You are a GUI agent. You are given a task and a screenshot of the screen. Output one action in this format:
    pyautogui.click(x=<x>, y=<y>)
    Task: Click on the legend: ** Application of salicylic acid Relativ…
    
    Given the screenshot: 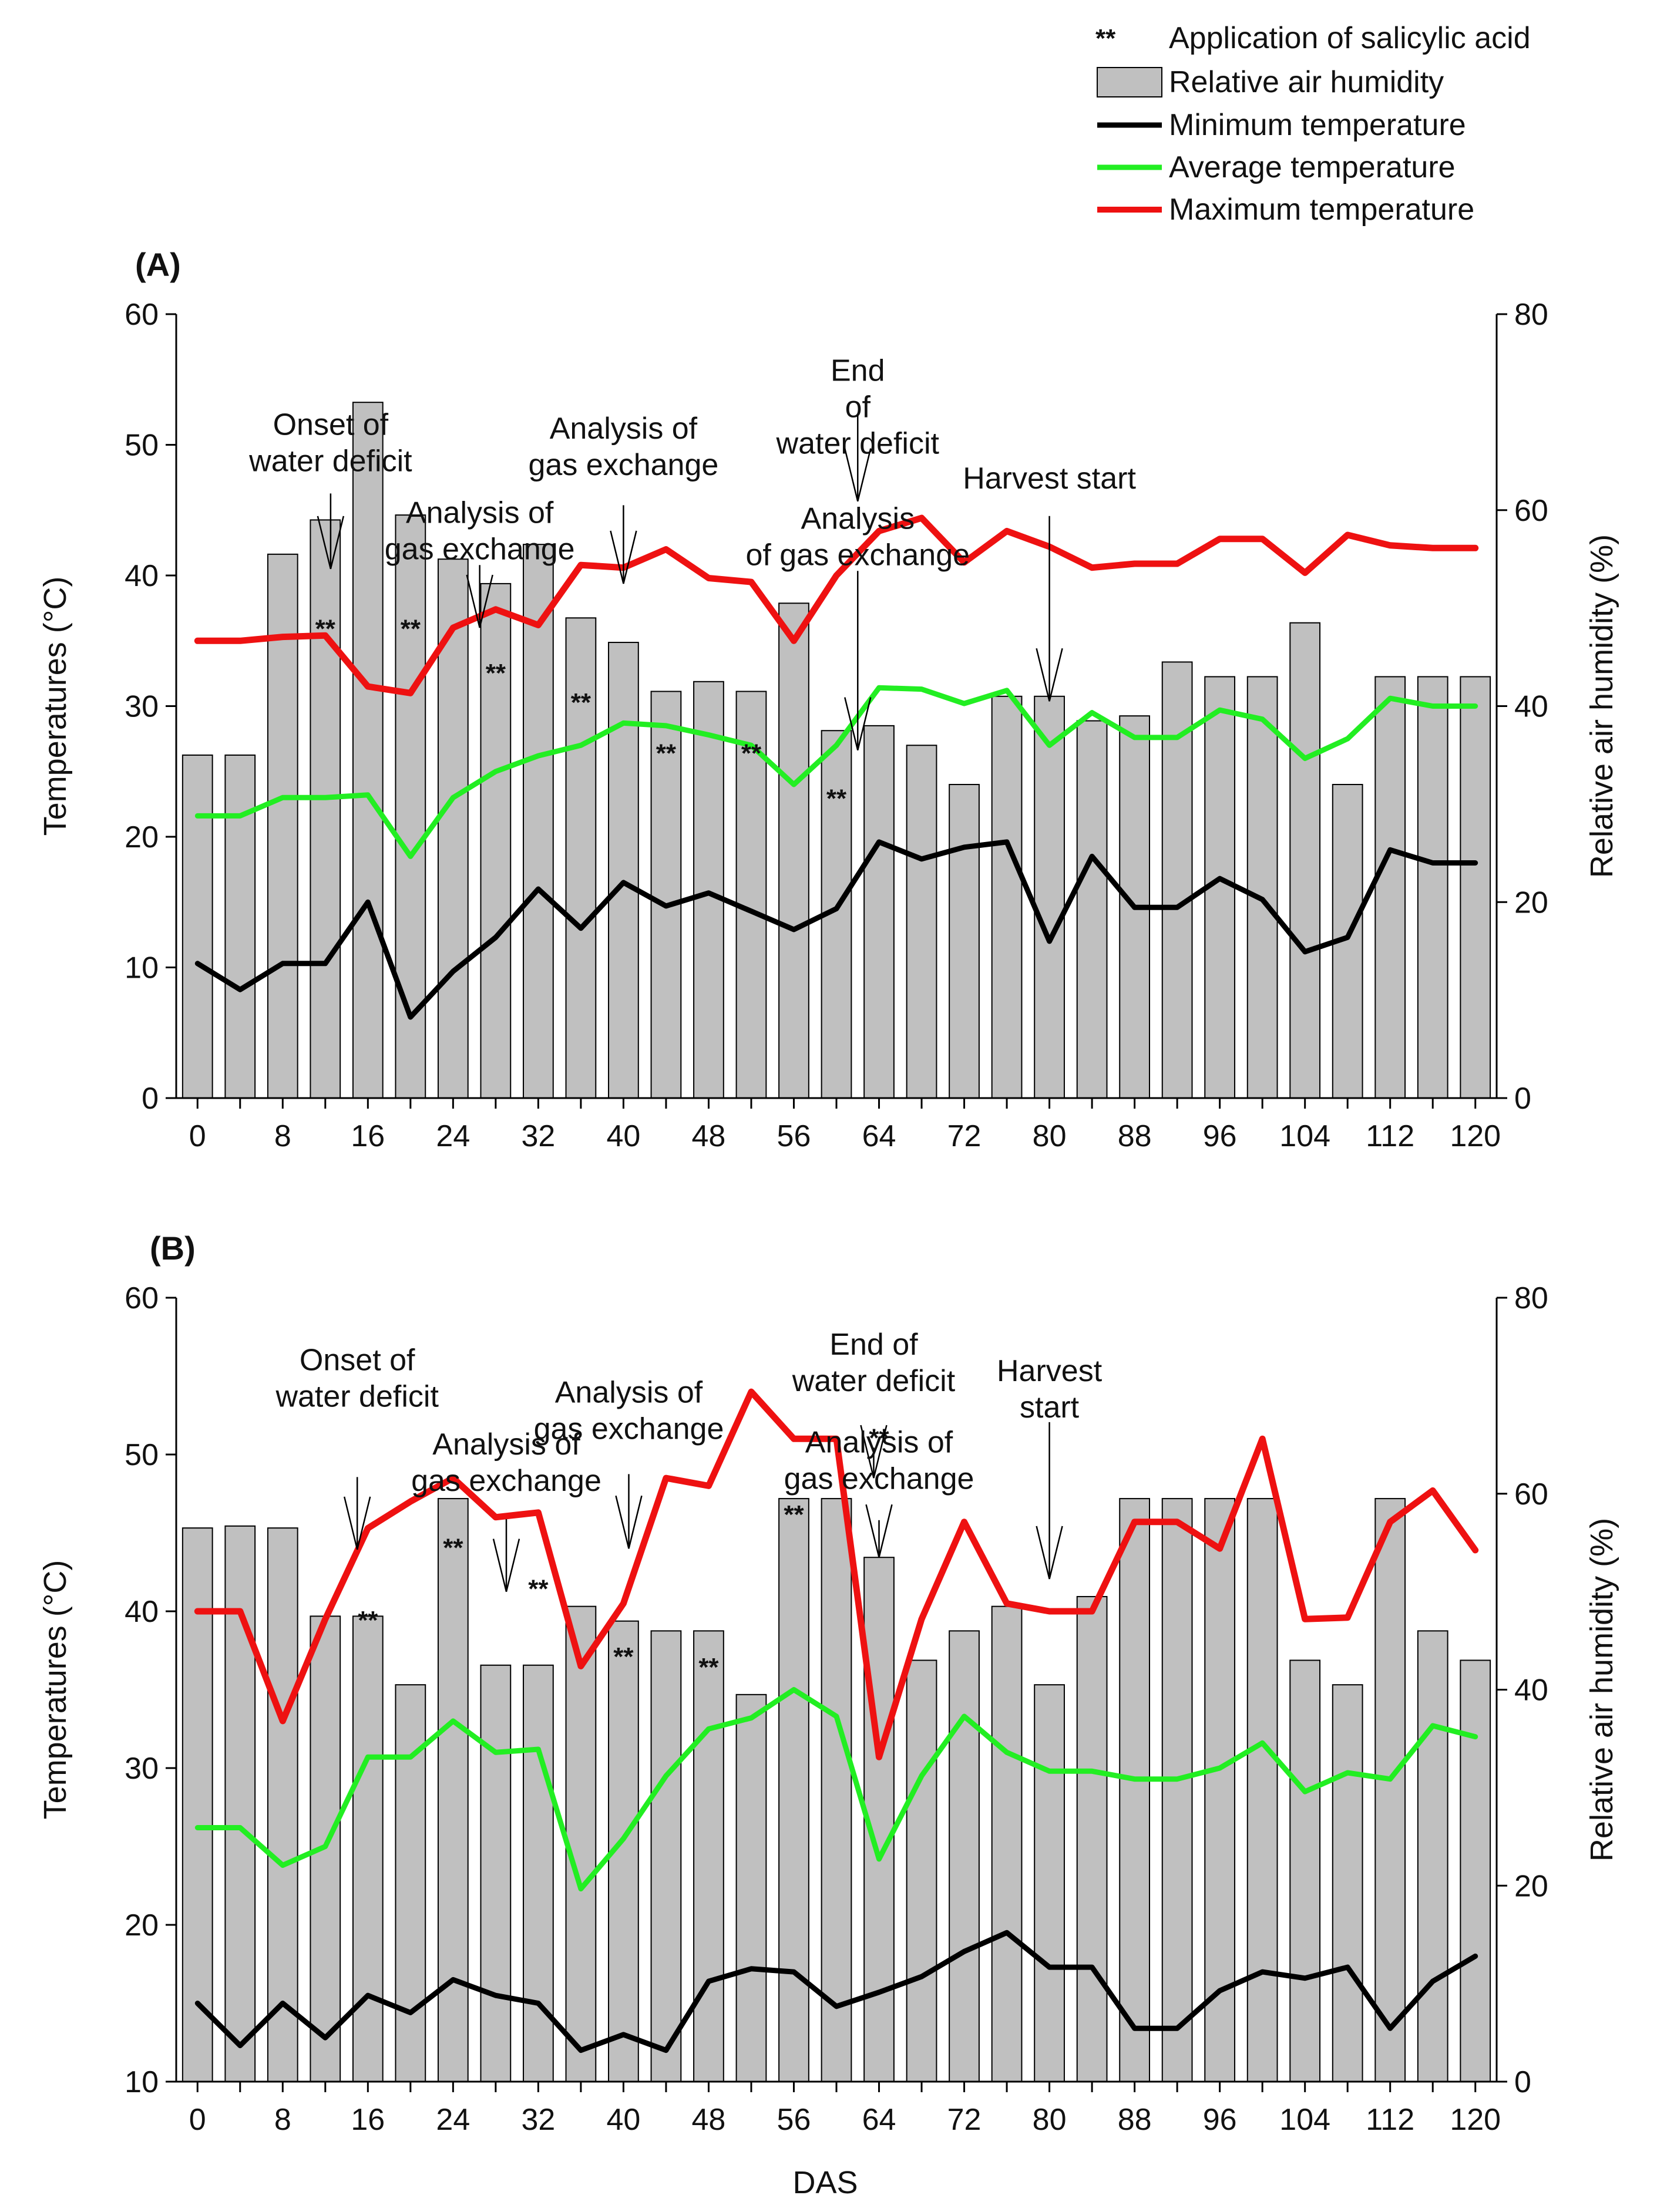 What is the action you would take?
    pyautogui.click(x=1313, y=124)
    